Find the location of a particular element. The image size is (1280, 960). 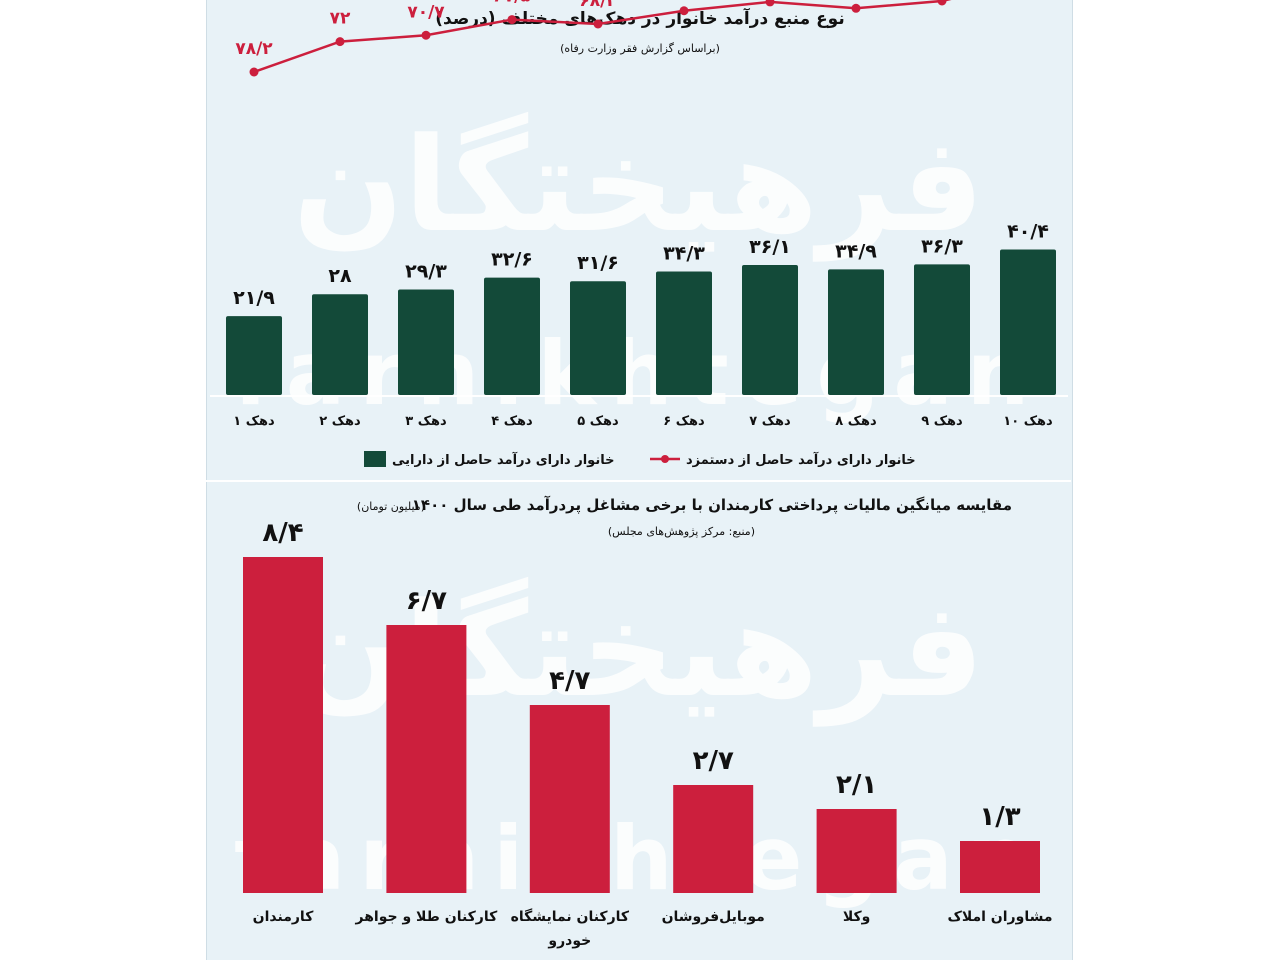

decile-tick-label: دهک ۹ is located at coordinates (942, 421).